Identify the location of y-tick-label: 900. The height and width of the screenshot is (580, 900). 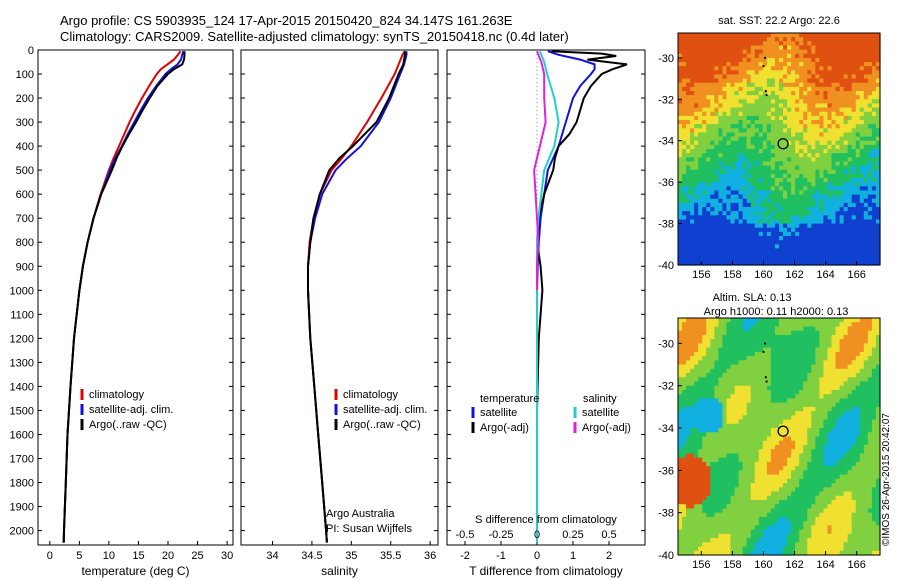
(25, 267).